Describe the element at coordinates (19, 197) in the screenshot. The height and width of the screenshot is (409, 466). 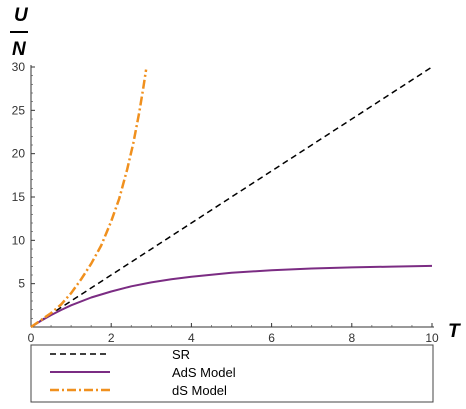
I see `y-tick-label-15: 15` at that location.